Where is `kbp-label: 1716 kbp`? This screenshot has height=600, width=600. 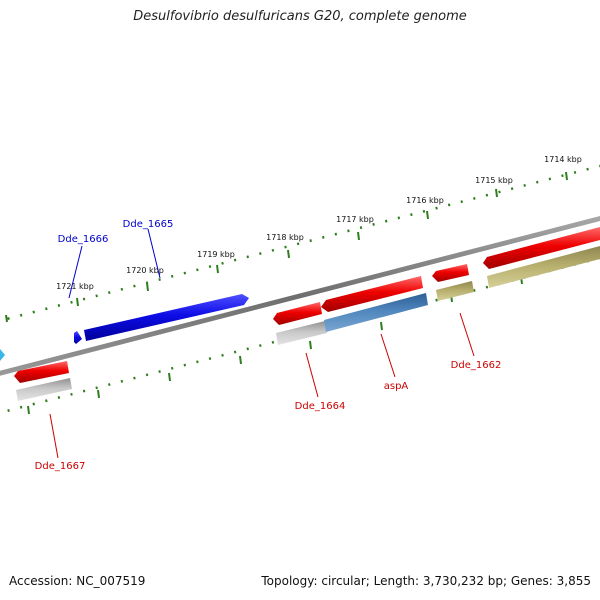
kbp-label: 1716 kbp is located at coordinates (425, 200).